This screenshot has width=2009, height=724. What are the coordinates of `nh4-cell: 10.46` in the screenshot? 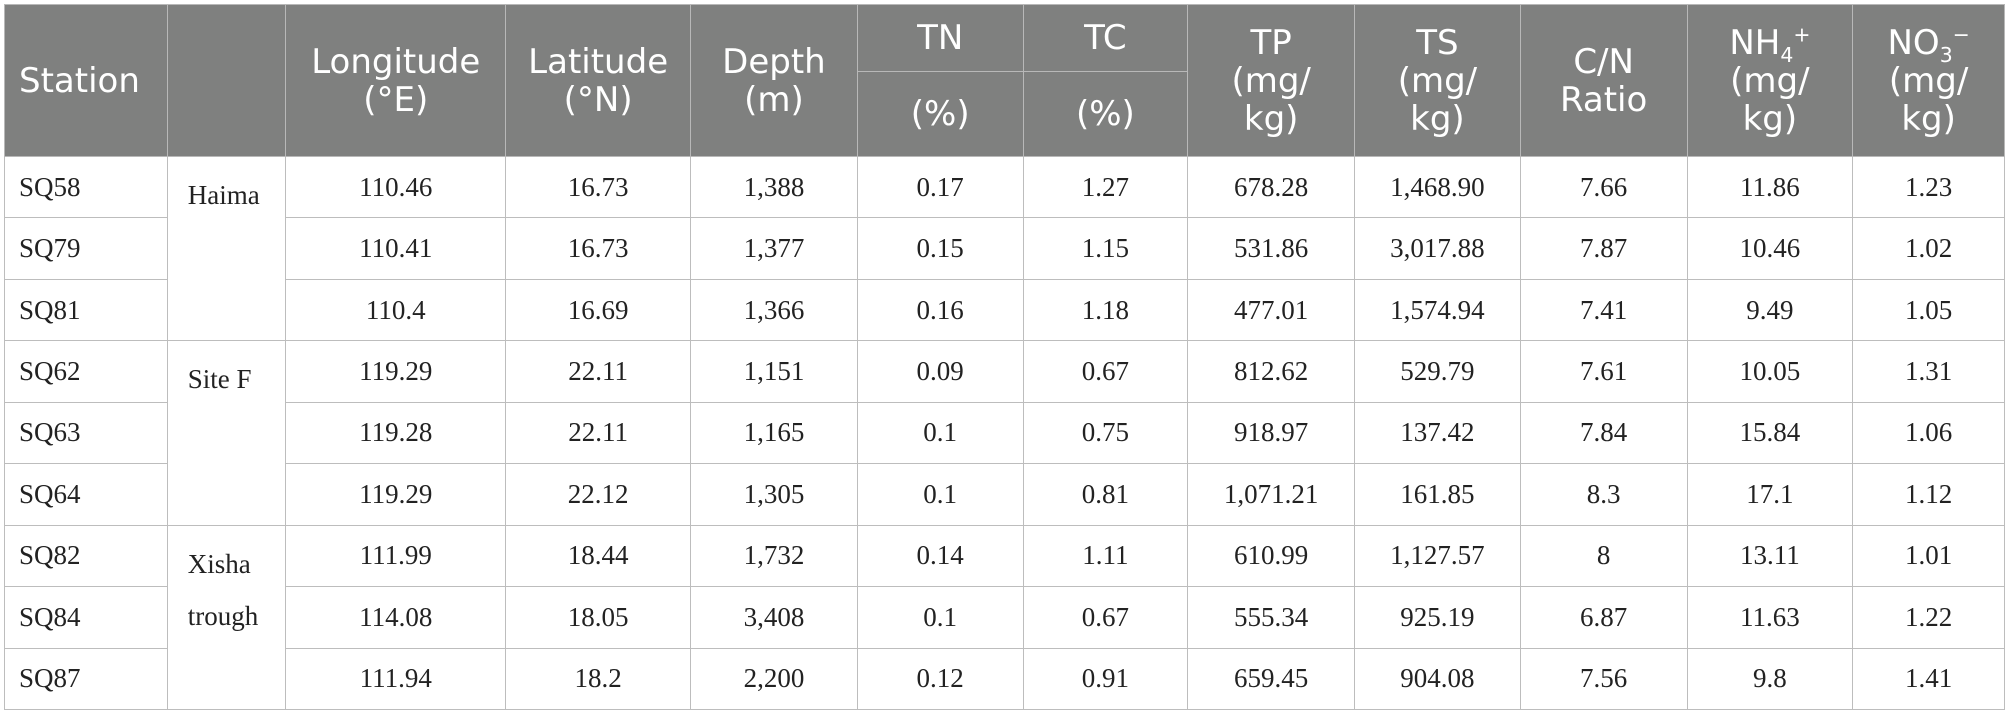 It's located at (1770, 248).